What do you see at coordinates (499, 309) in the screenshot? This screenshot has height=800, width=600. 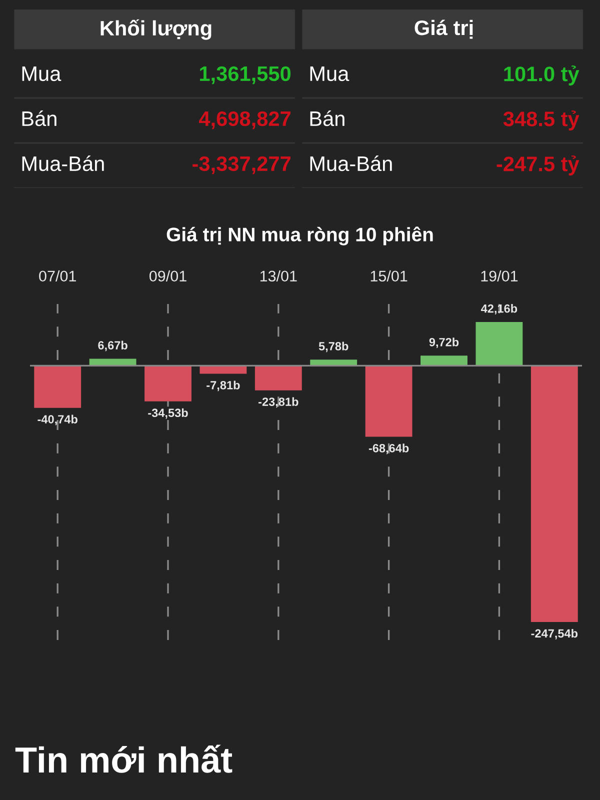 I see `data-label: 42,16b` at bounding box center [499, 309].